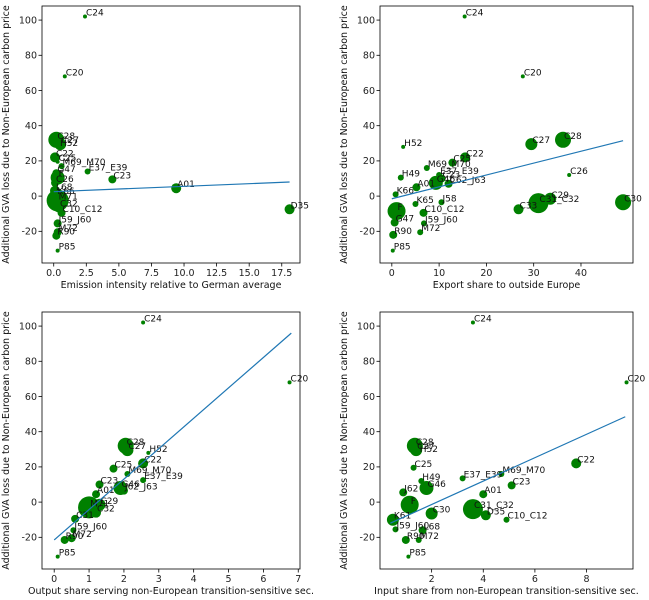 The image size is (649, 600). What do you see at coordinates (483, 320) in the screenshot?
I see `point-label: C24` at bounding box center [483, 320].